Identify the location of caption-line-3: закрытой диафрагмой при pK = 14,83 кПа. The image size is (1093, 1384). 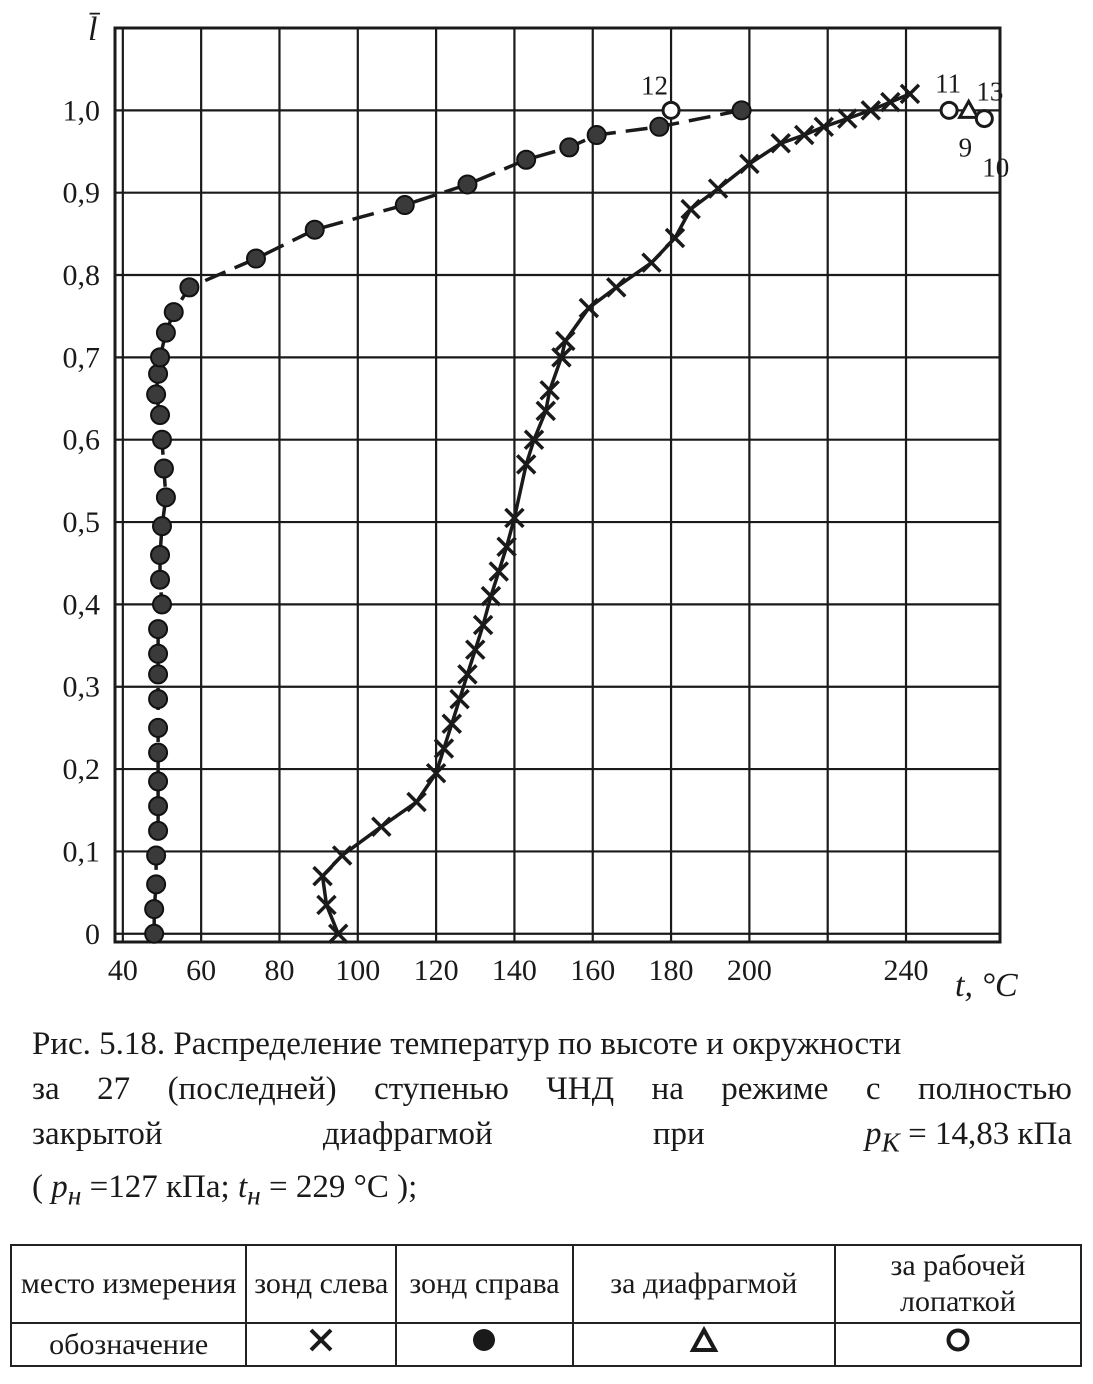
(552, 1138).